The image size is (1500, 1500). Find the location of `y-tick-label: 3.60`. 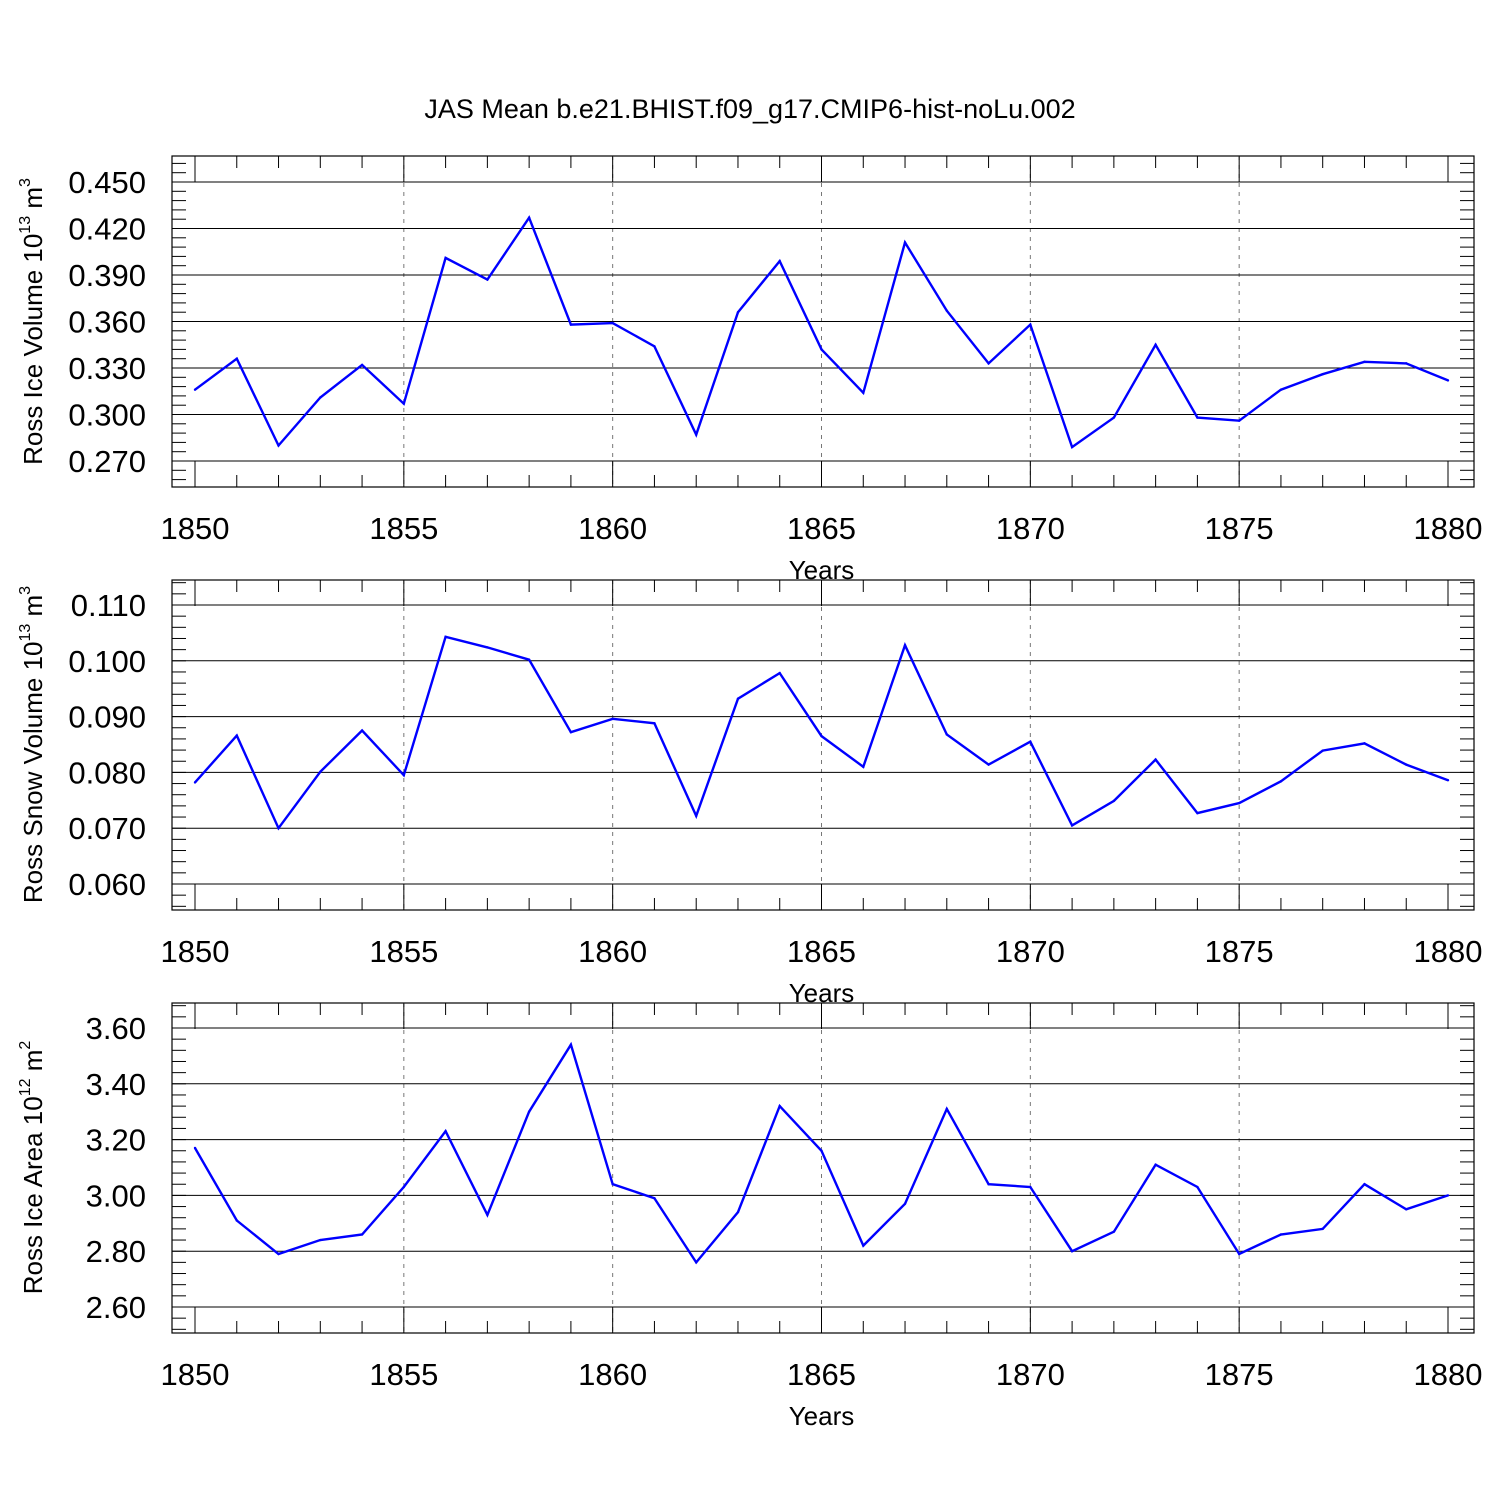

y-tick-label: 3.60 is located at coordinates (116, 1028).